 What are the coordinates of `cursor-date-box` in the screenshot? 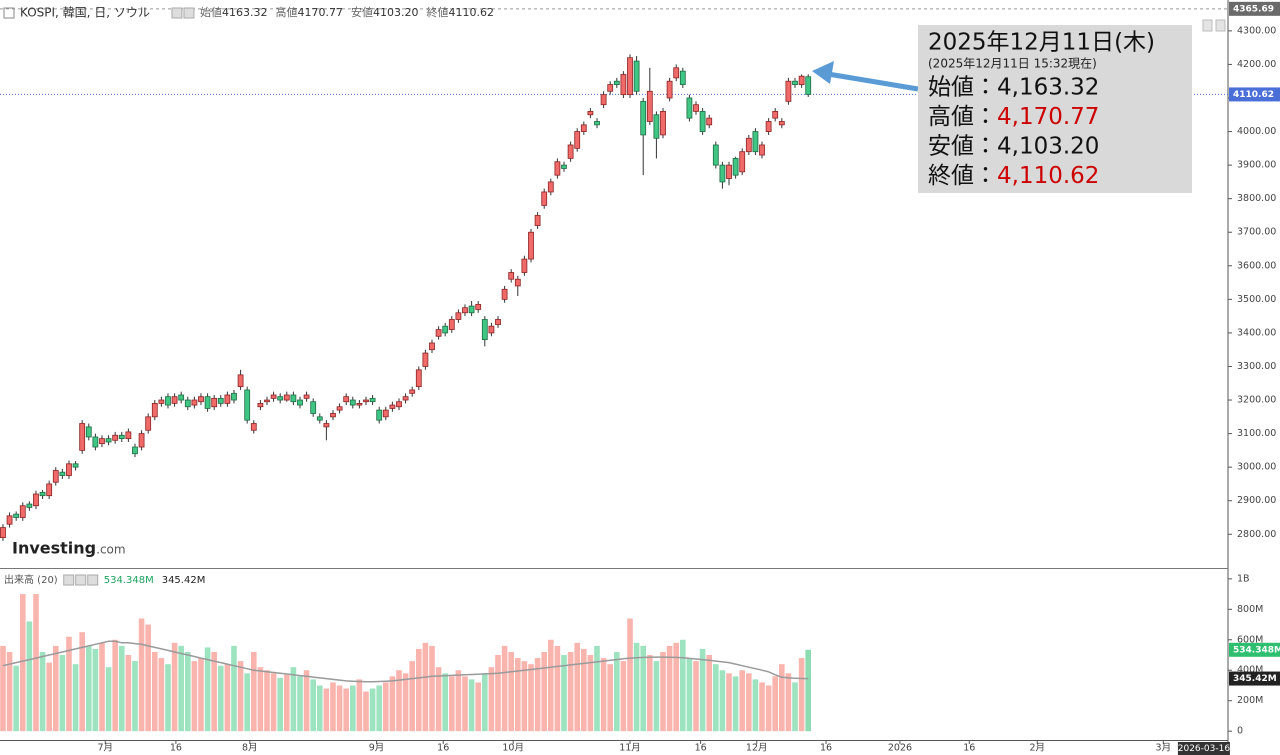 It's located at (1203, 748).